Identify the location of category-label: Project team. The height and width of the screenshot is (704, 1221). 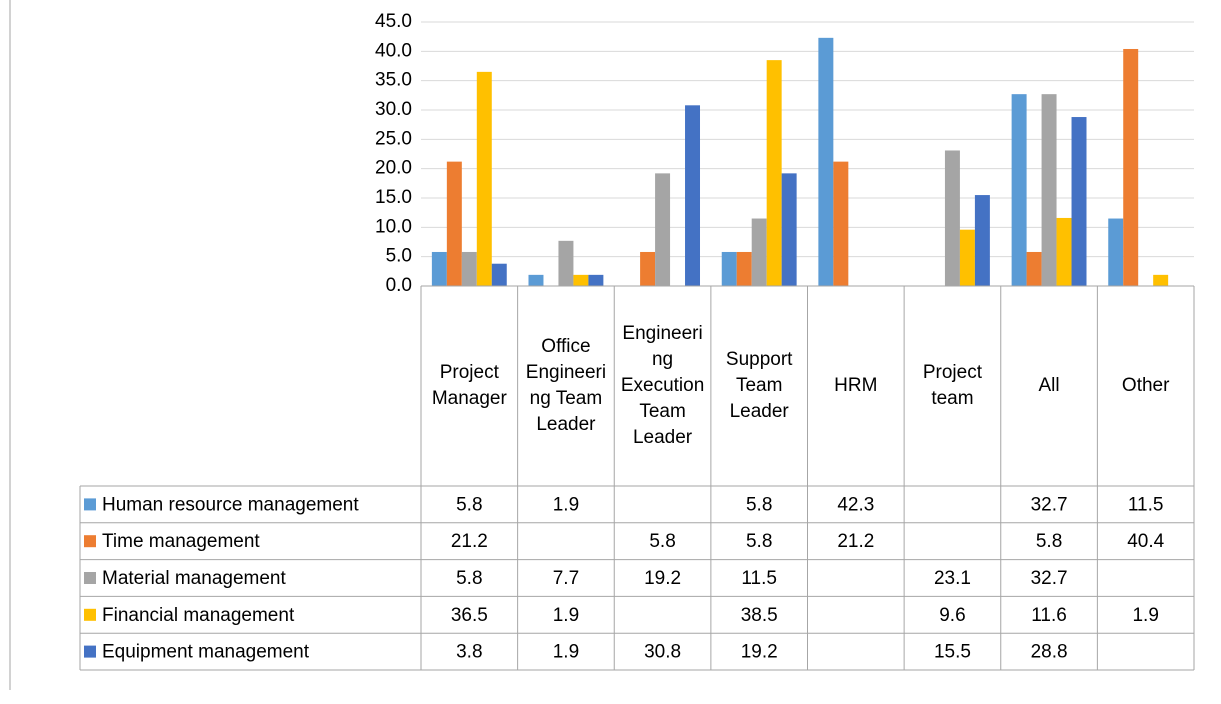
(952, 385).